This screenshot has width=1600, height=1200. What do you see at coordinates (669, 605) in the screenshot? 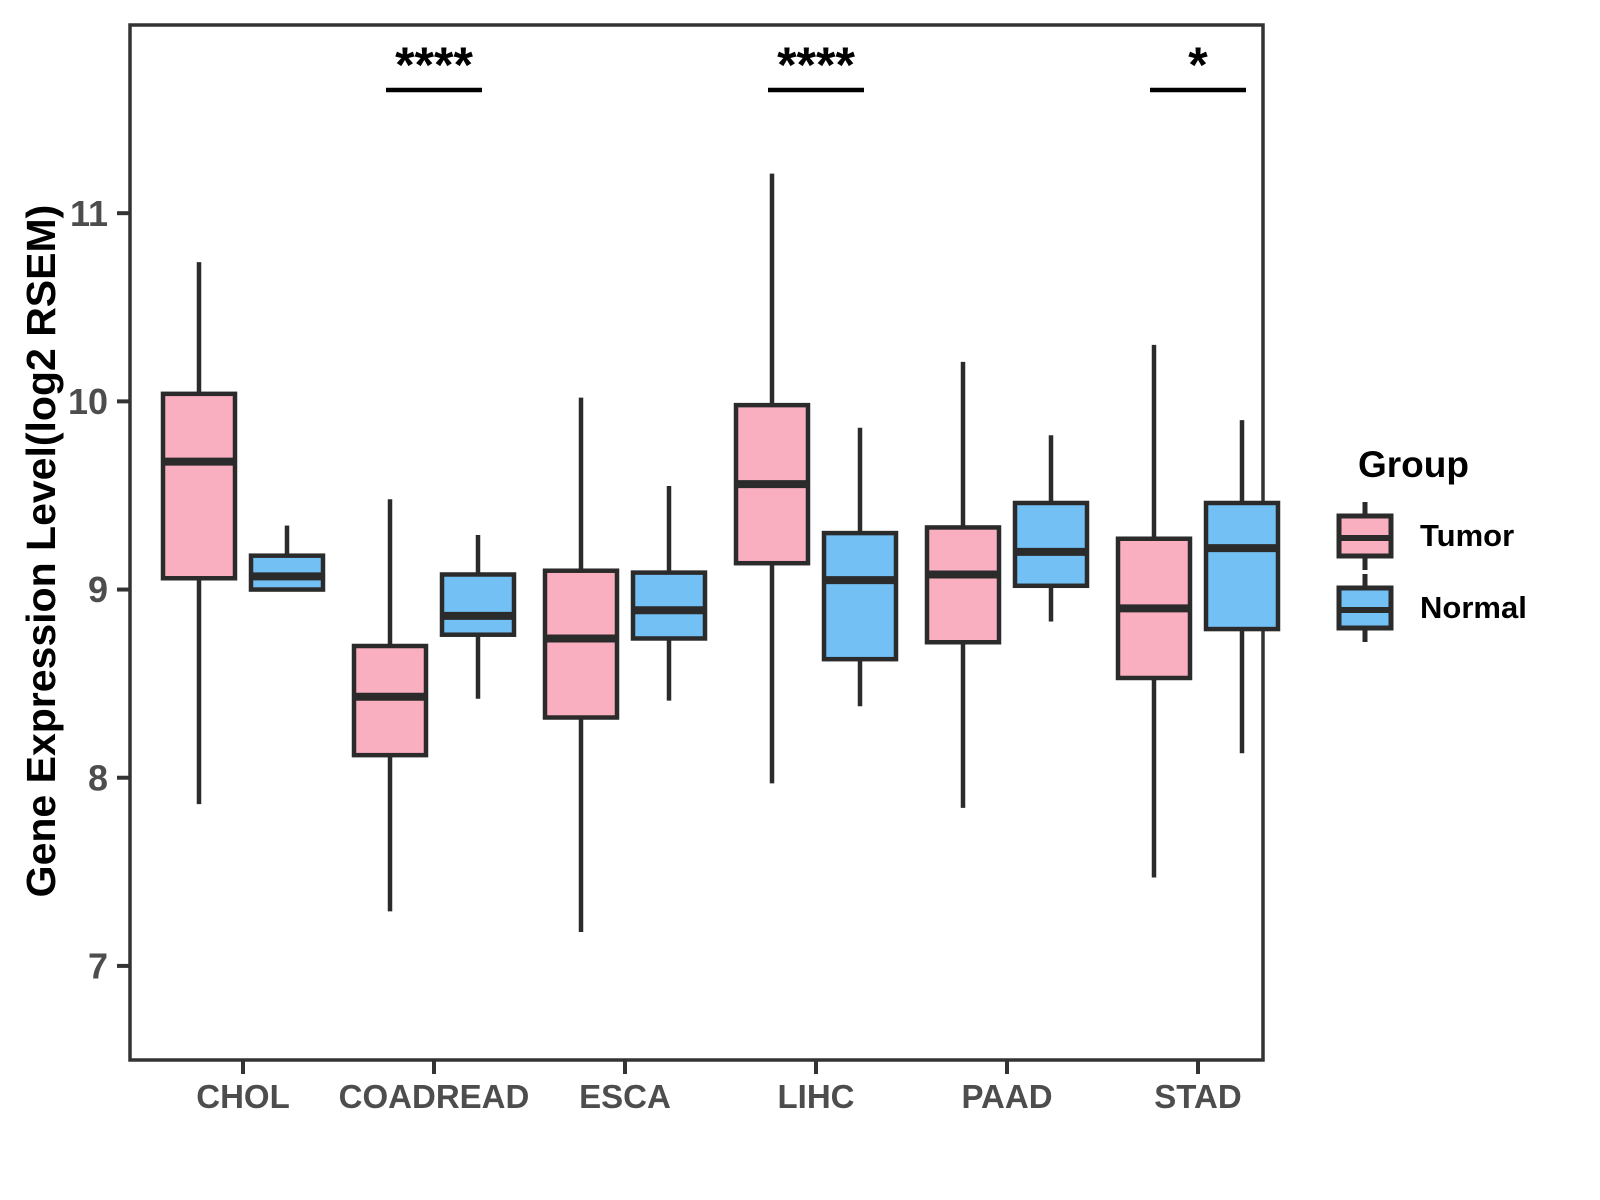
I see `boxplot-ESCA-Normal-box` at bounding box center [669, 605].